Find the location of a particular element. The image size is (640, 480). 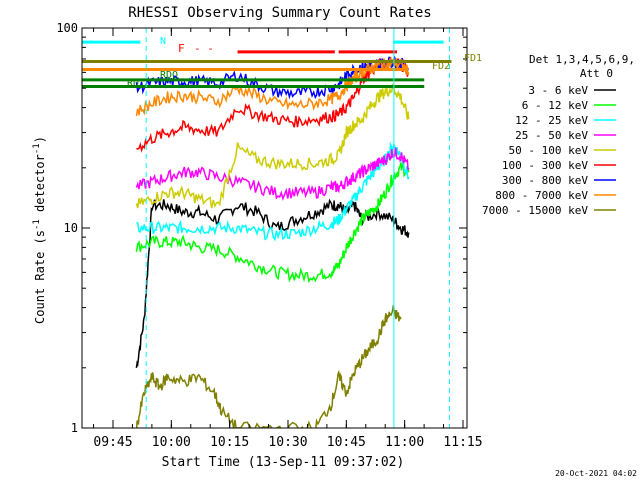

legend-header-line2: Att 0 is located at coordinates (596, 73).